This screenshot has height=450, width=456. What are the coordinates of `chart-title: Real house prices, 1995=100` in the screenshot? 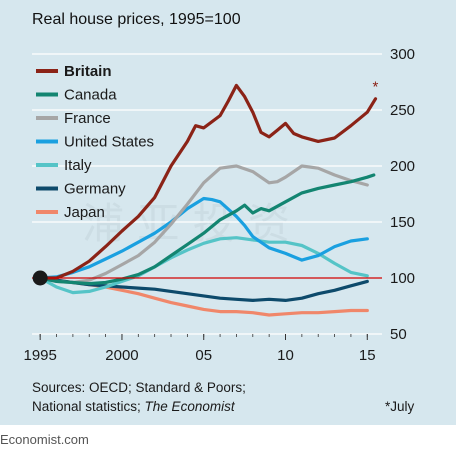 It's located at (136, 19).